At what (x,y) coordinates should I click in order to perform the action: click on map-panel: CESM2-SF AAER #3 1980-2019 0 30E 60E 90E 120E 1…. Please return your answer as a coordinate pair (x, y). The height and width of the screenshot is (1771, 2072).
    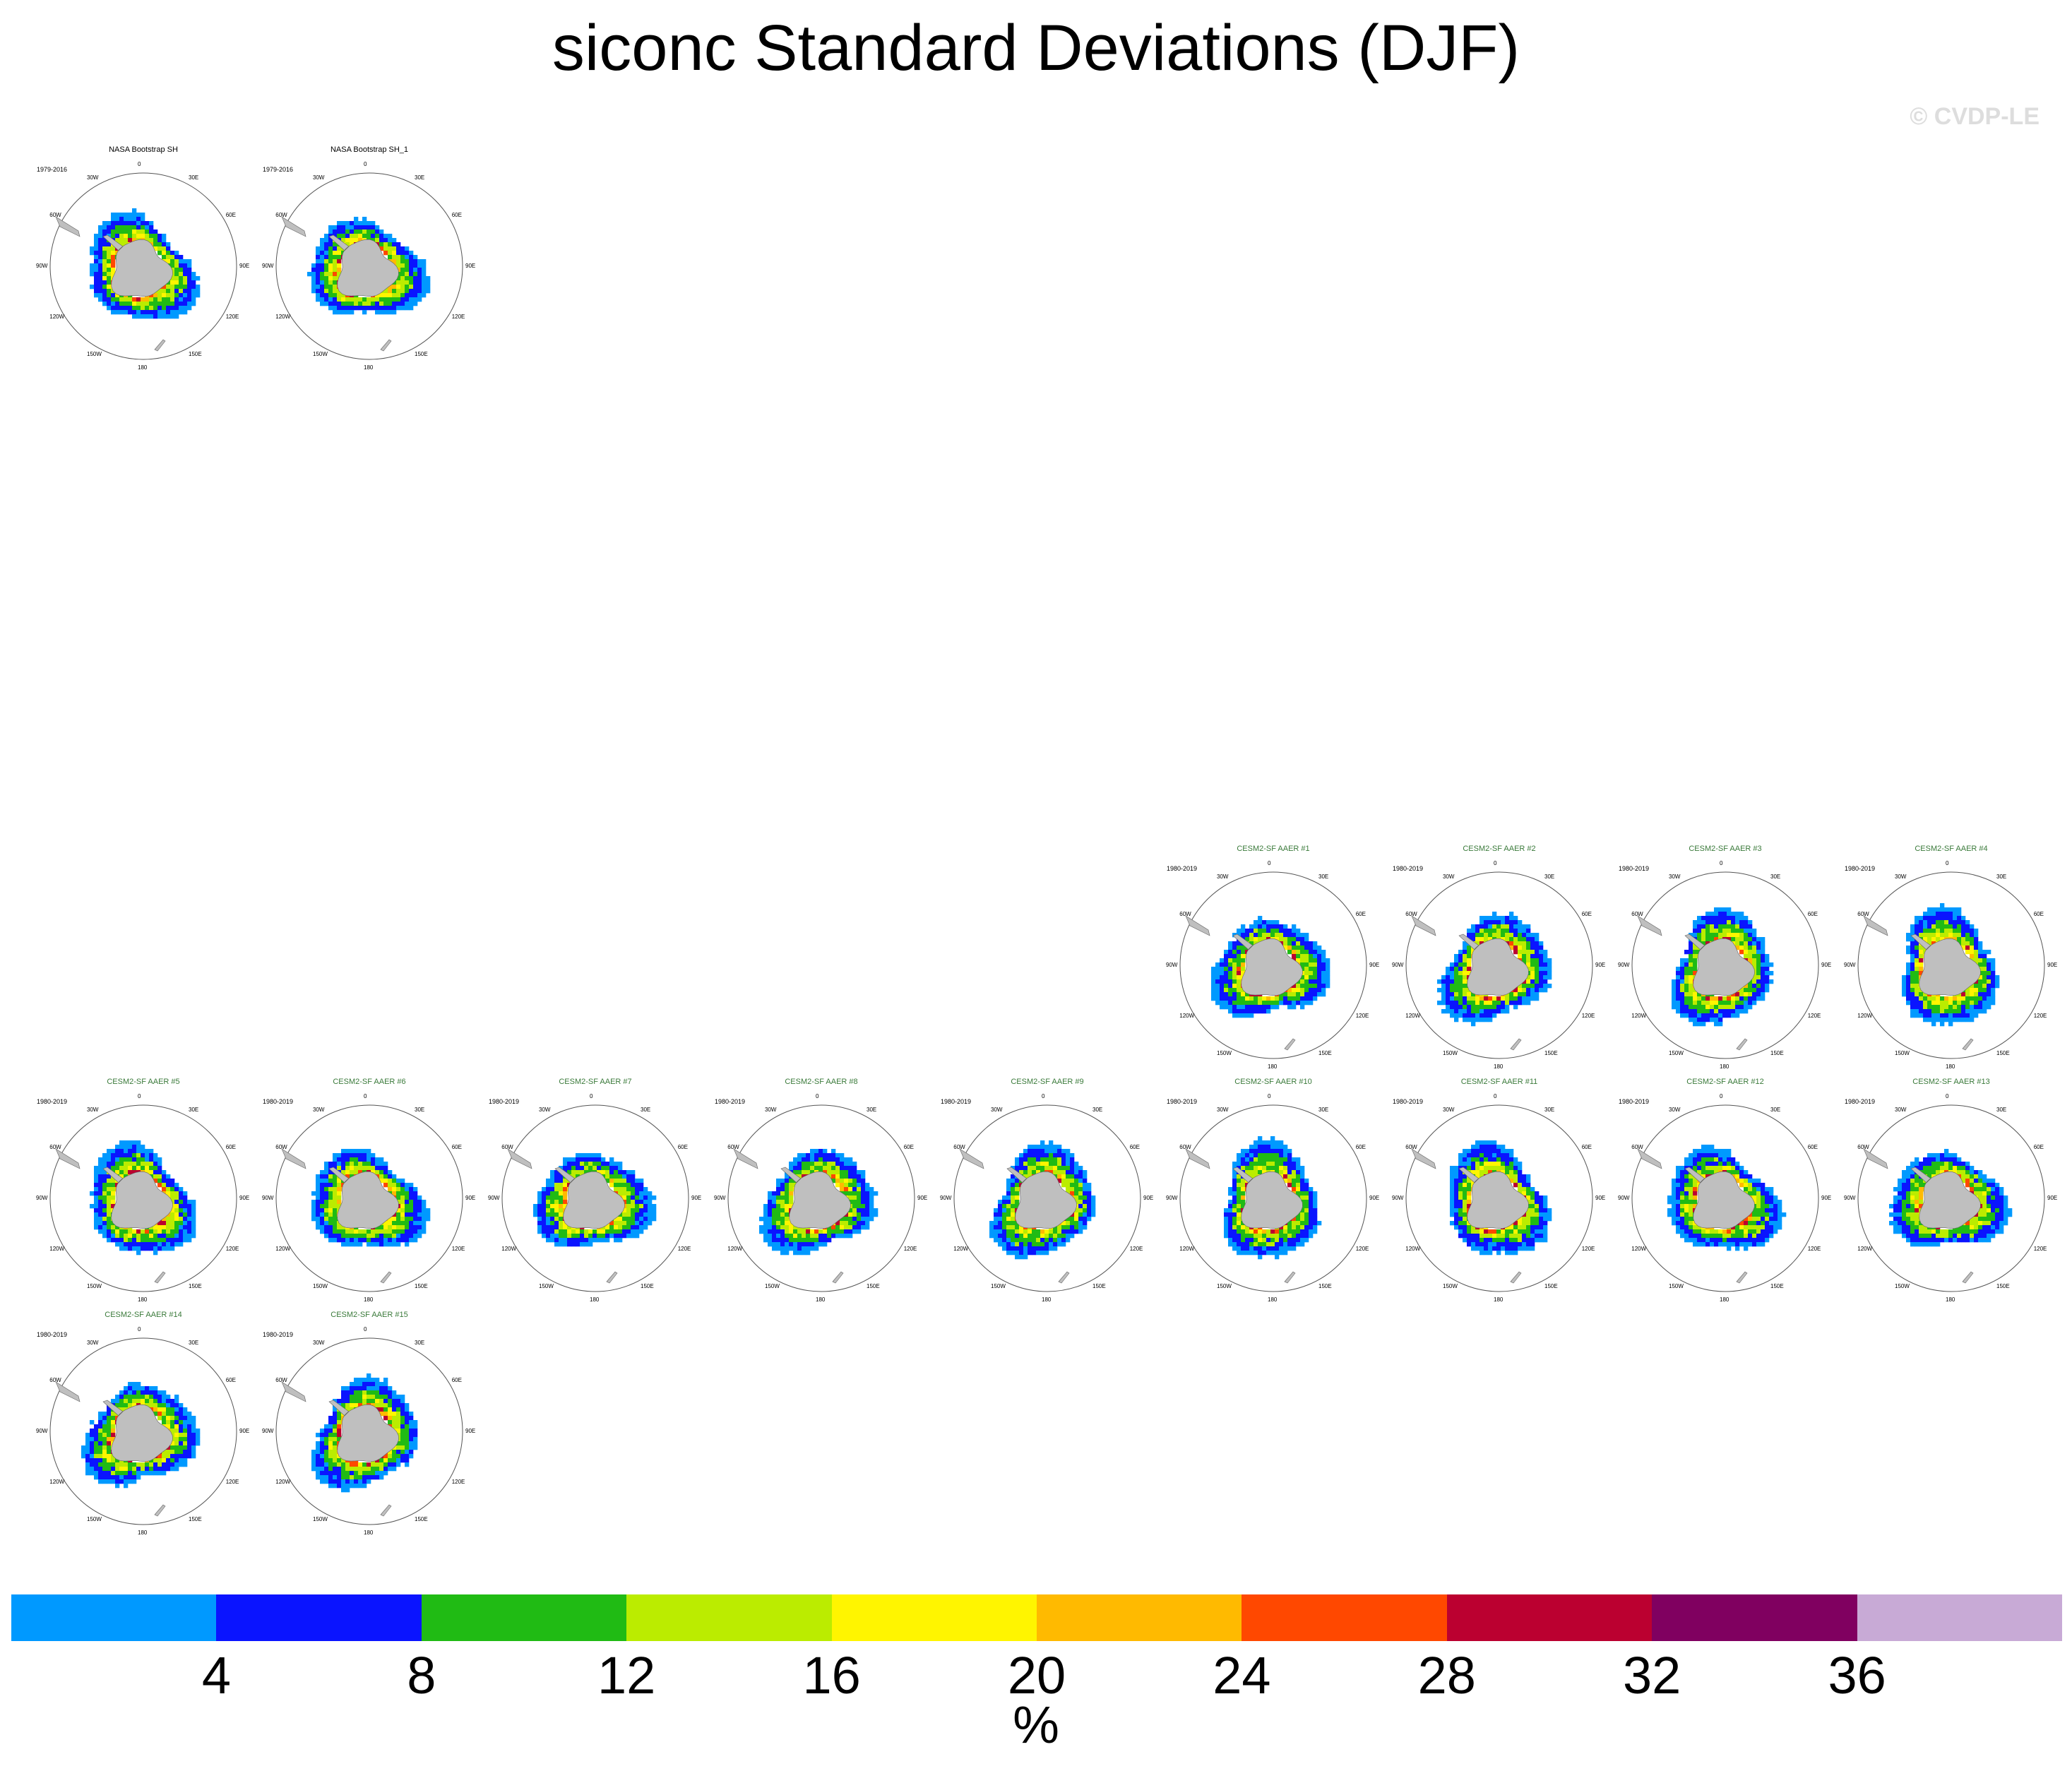
    Looking at the image, I should click on (1725, 964).